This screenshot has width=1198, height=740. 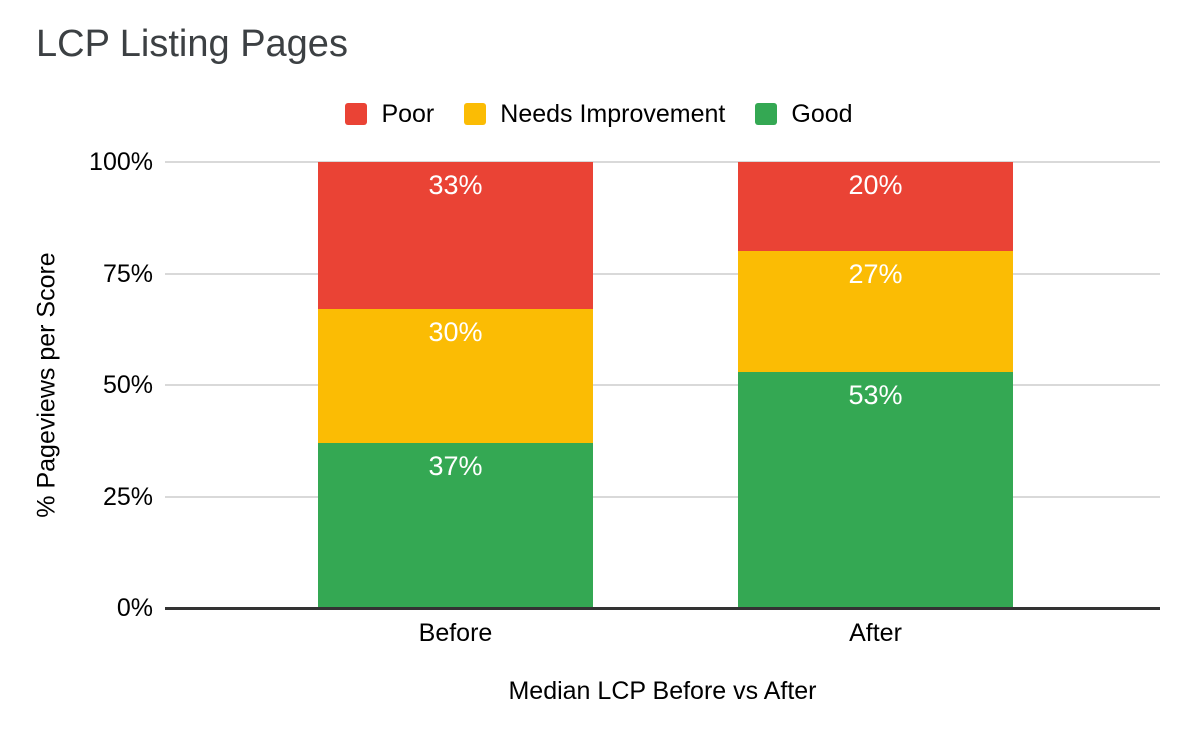 What do you see at coordinates (127, 273) in the screenshot?
I see `y-tick-label: 75%` at bounding box center [127, 273].